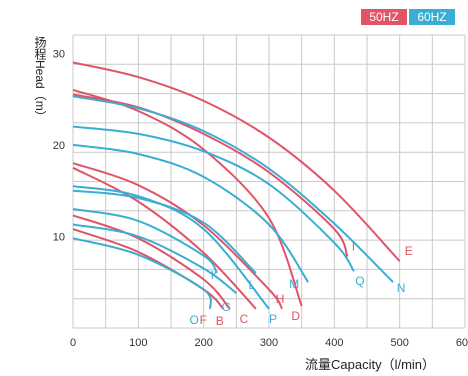  Describe the element at coordinates (359, 281) in the screenshot. I see `curve-label-Q: Q` at that location.